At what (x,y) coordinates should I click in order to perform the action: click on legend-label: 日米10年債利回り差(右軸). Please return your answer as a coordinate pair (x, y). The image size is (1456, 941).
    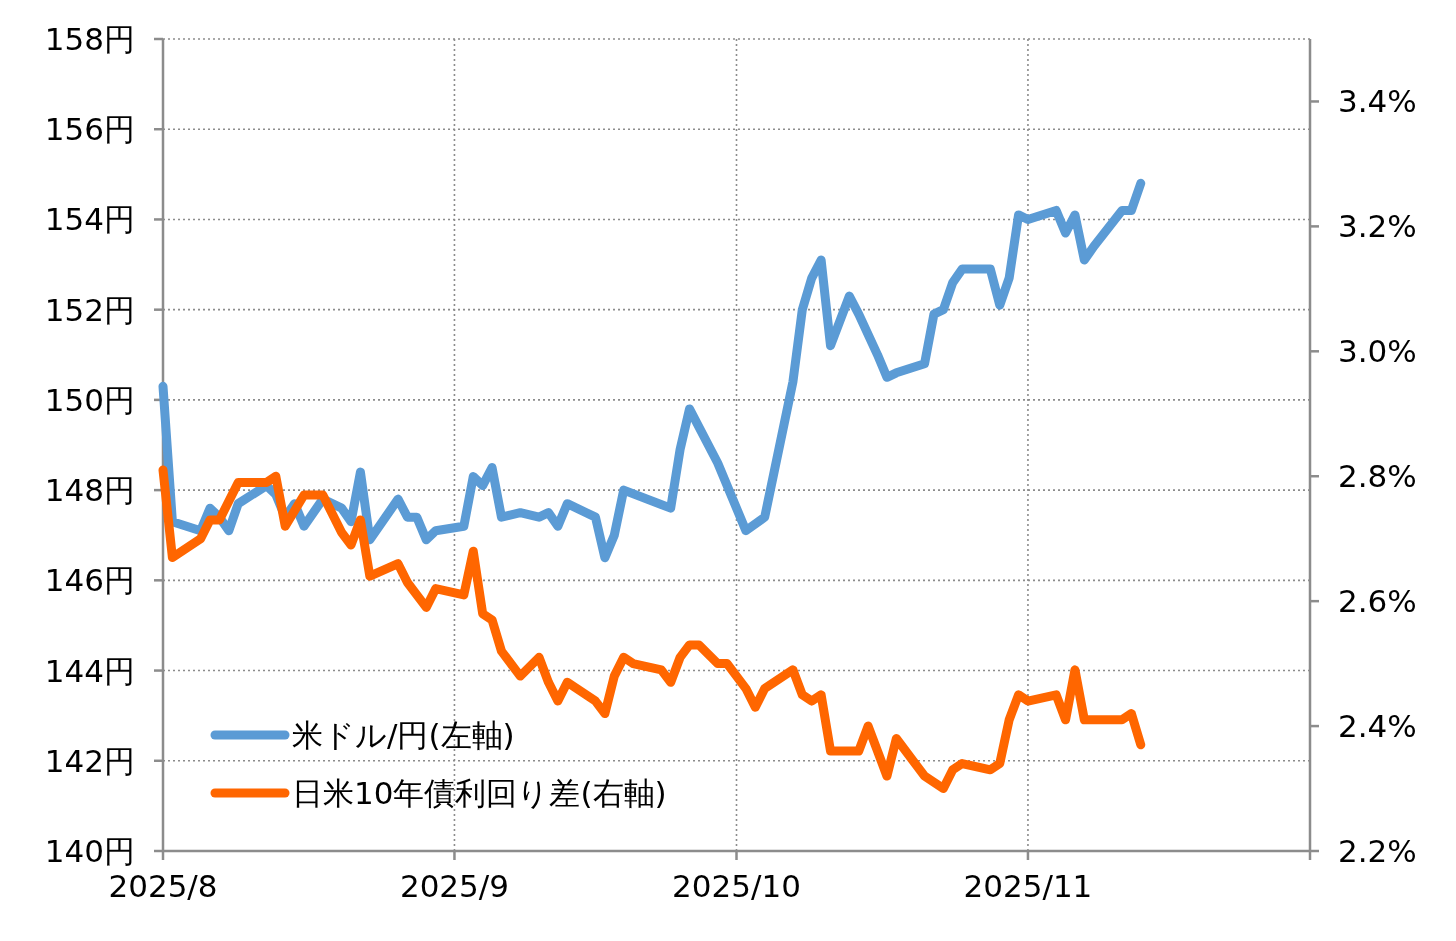
    Looking at the image, I should click on (479, 793).